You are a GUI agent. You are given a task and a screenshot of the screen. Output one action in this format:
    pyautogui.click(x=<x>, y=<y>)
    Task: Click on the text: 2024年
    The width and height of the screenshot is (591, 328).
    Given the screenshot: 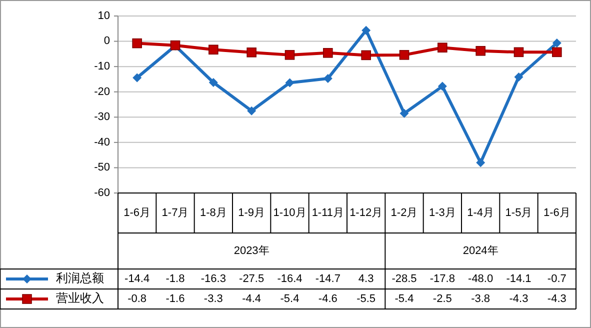 What is the action you would take?
    pyautogui.click(x=480, y=250)
    